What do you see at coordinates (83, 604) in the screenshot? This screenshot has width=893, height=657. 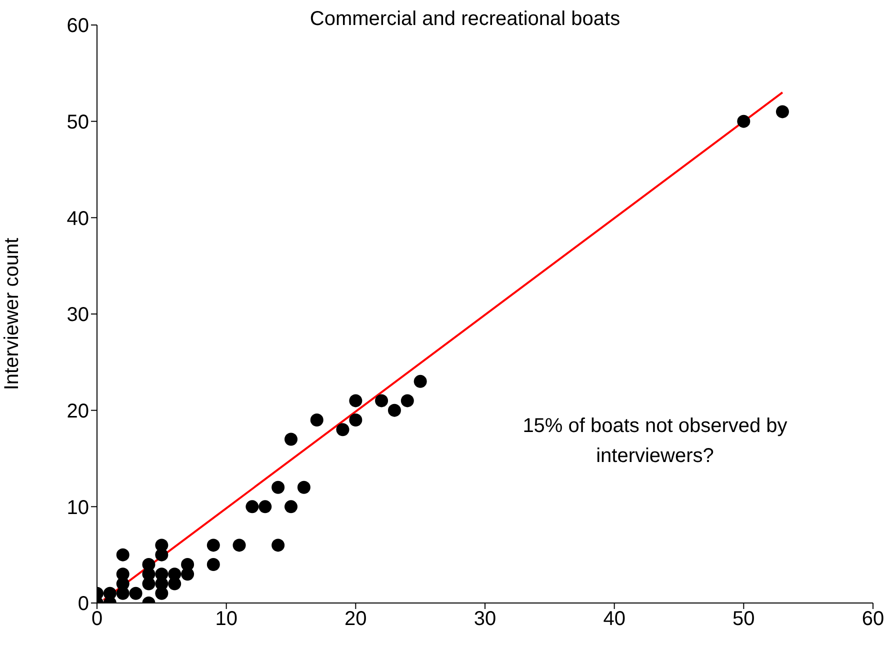 I see `y-tick-label: 0` at bounding box center [83, 604].